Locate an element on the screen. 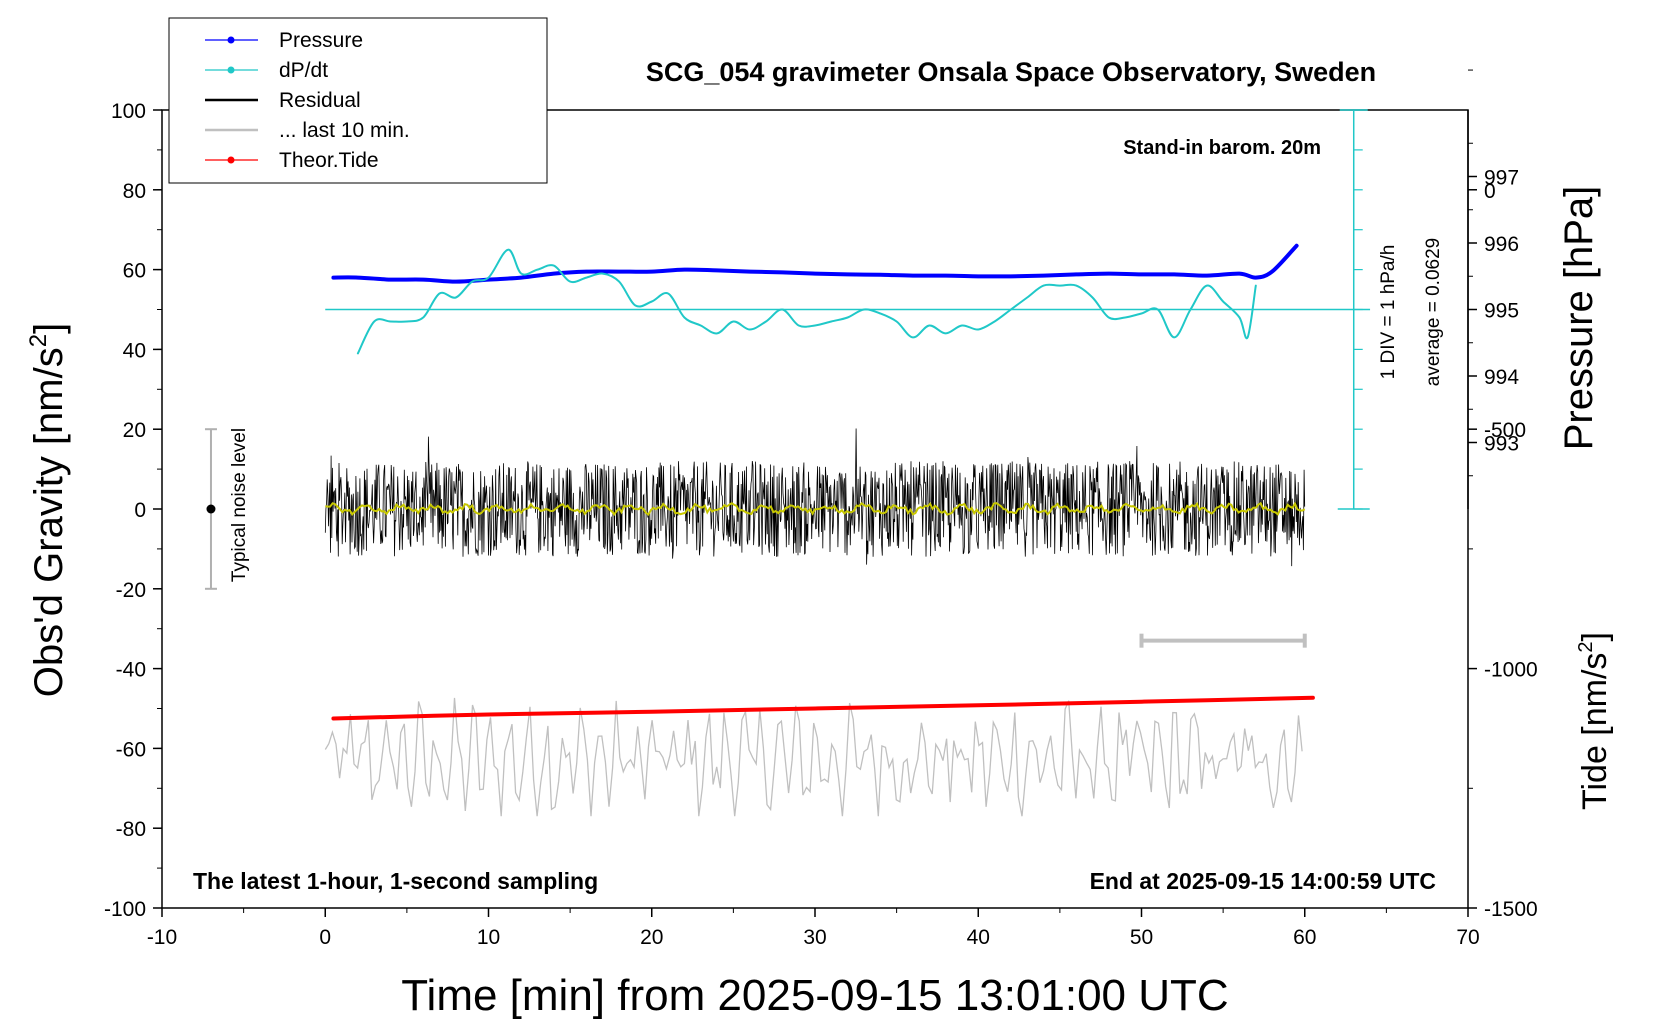 This screenshot has height=1020, width=1660. legend-label: ... last 10 min. is located at coordinates (344, 130).